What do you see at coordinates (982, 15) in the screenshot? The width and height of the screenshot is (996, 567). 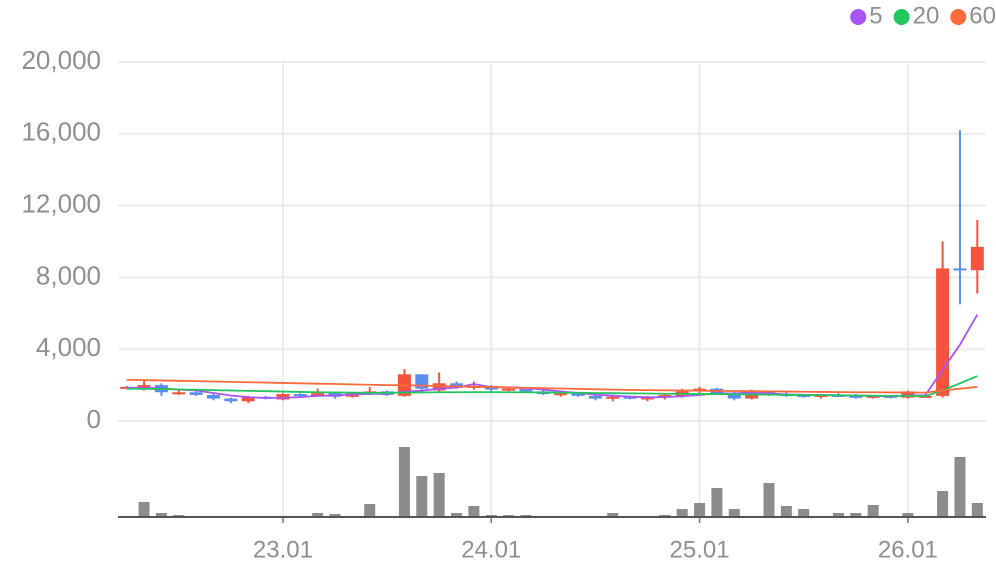 I see `legend-label: 60` at bounding box center [982, 15].